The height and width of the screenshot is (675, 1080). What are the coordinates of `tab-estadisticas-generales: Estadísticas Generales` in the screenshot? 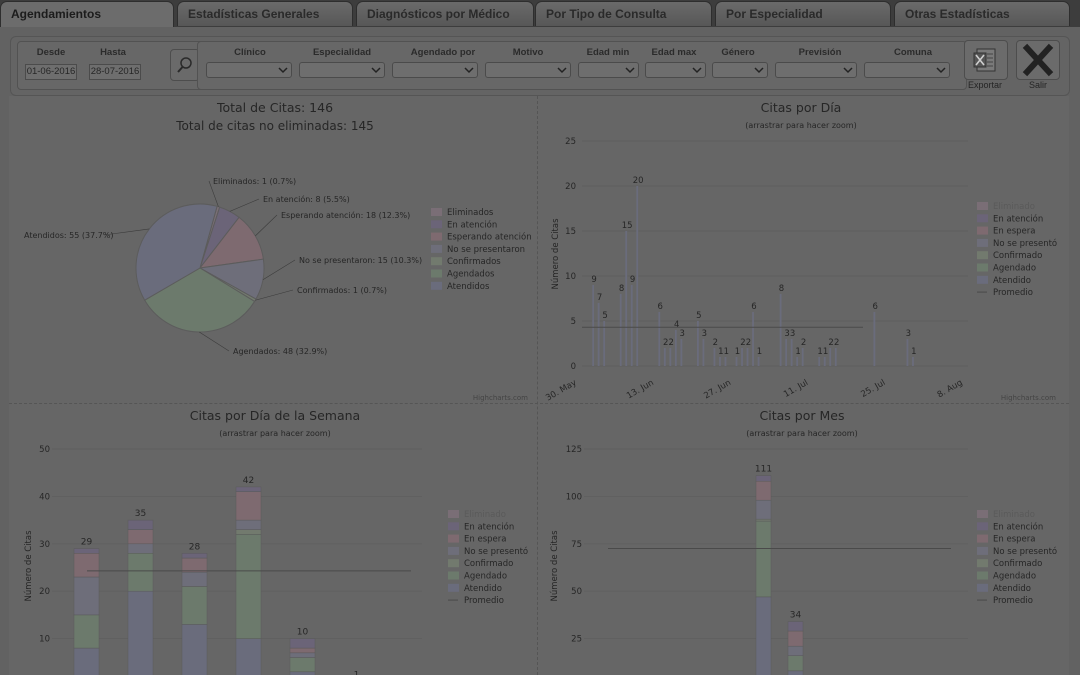 It's located at (265, 13).